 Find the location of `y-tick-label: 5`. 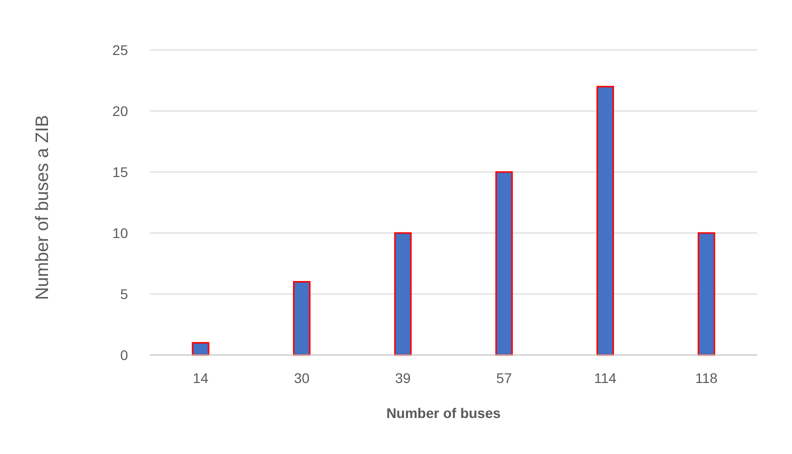

y-tick-label: 5 is located at coordinates (124, 294).